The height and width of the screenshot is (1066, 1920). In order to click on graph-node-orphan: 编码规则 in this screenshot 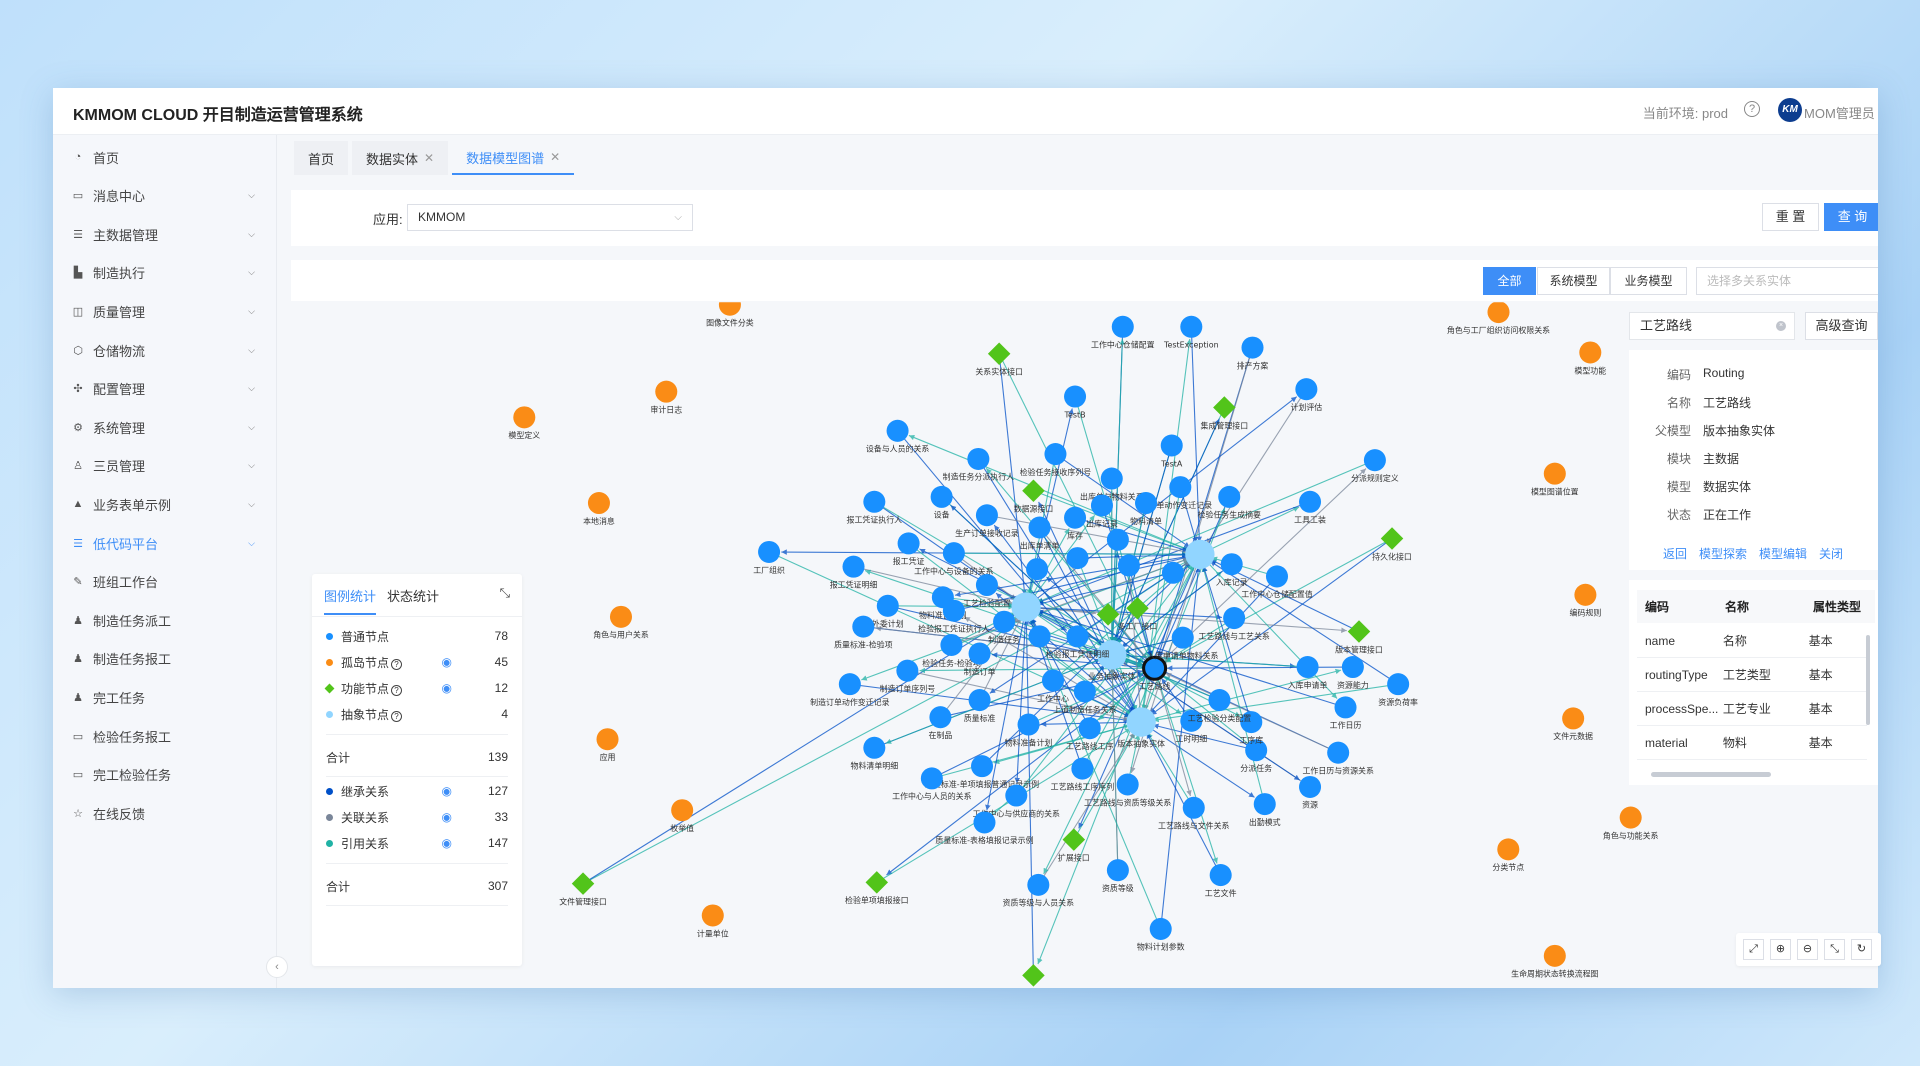, I will do `click(1586, 600)`.